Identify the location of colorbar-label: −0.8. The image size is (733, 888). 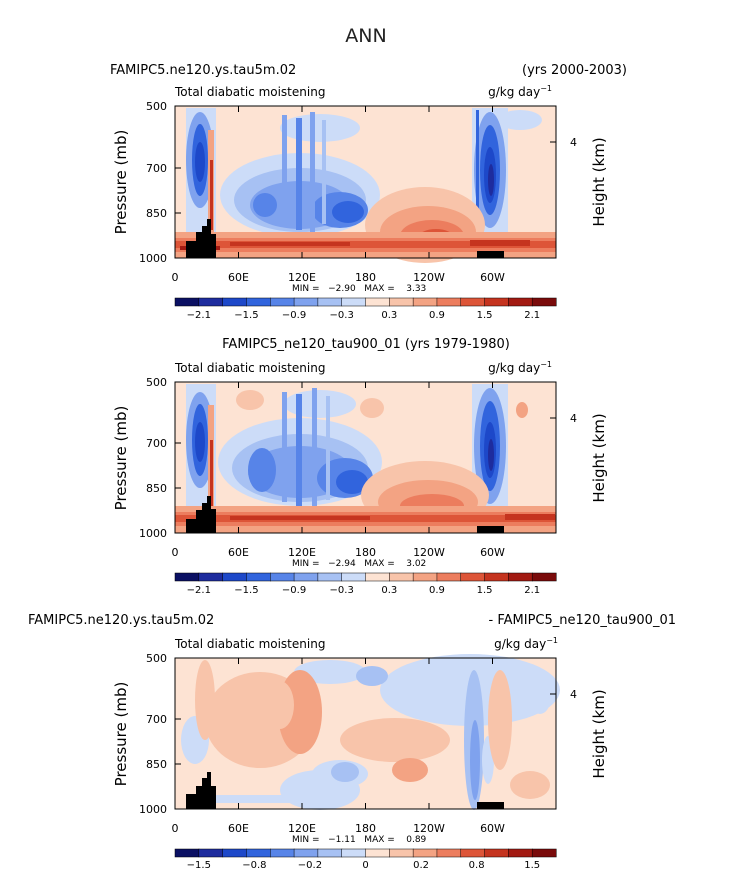
(254, 865).